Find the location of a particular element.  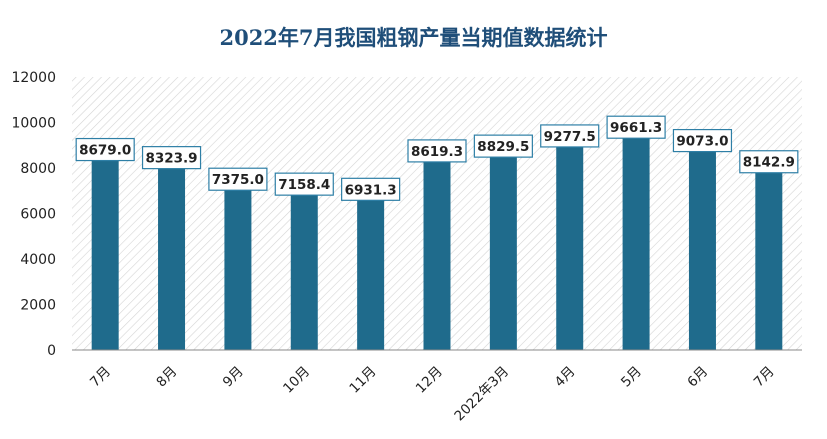

y-tick-label: 8000 is located at coordinates (38, 169).